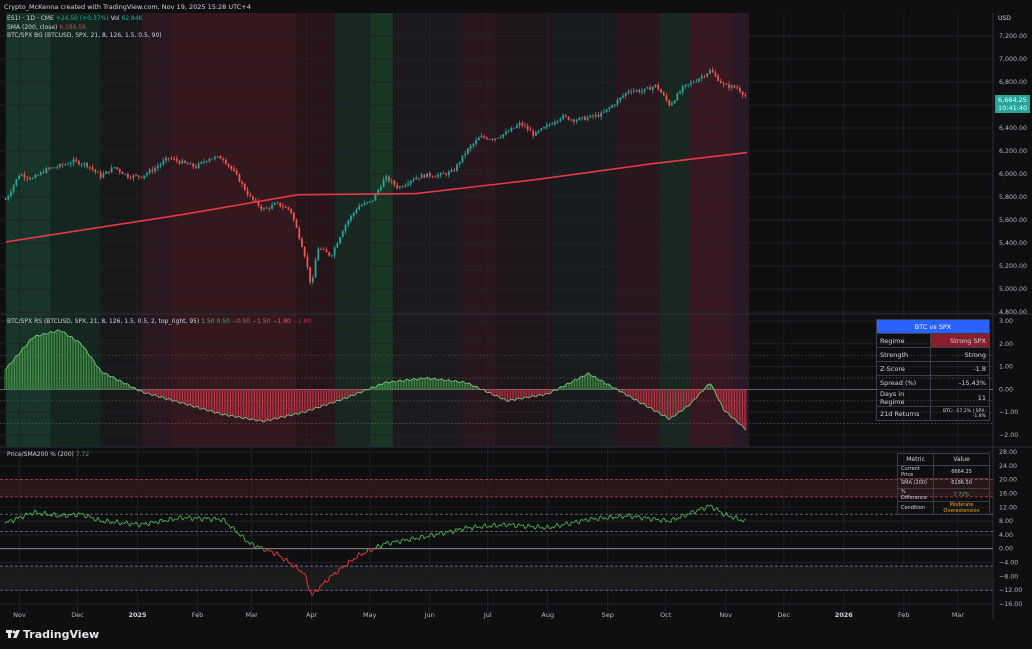  I want to click on price-axis-tick: 16.00, so click(1008, 493).